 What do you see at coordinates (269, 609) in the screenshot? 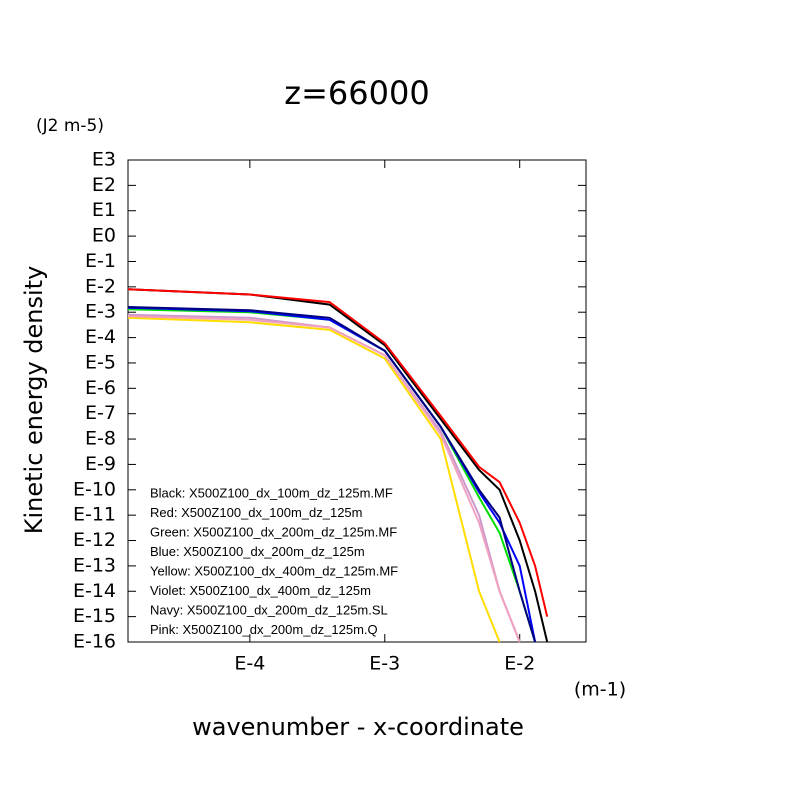
I see `legend-entry: Navy: X500Z100_dx_200m_dz_125m.SL` at bounding box center [269, 609].